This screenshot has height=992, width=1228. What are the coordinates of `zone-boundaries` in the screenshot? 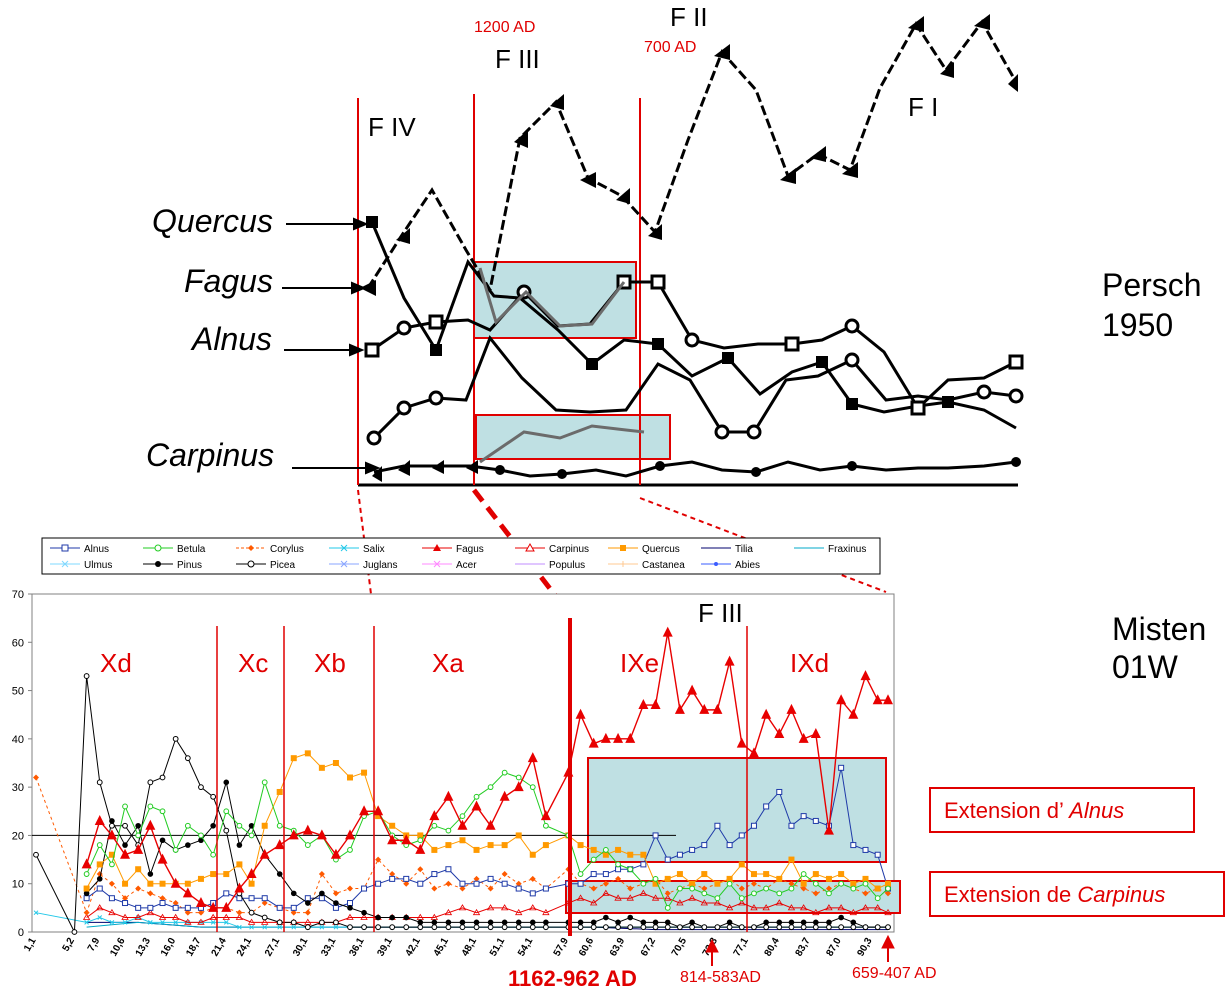 It's located at (482, 777).